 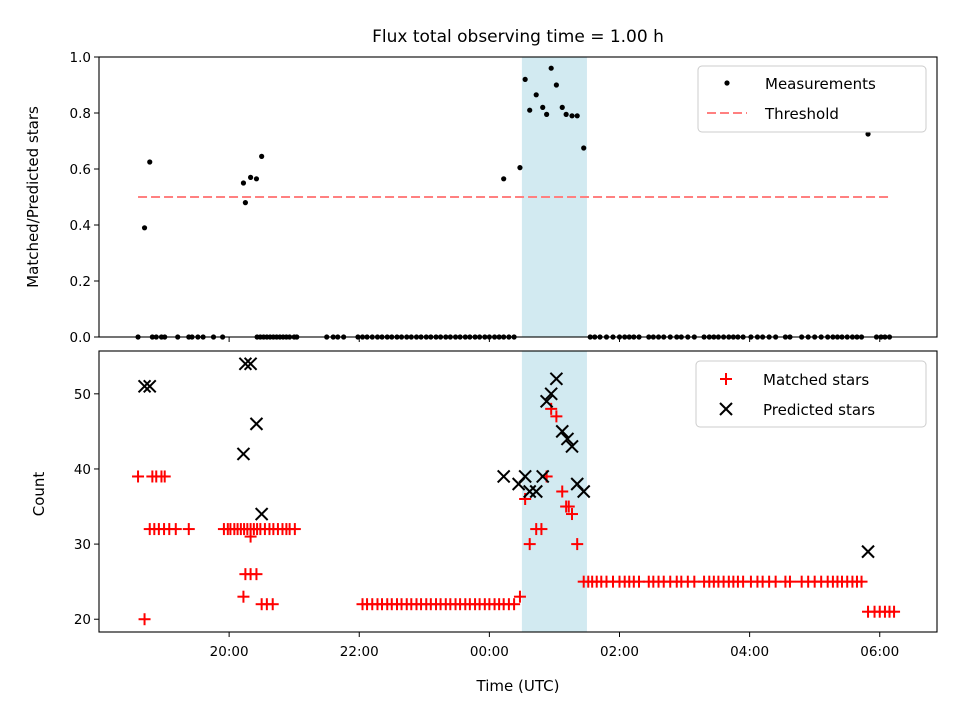 I want to click on legend-predicted-label: Predicted stars, so click(x=819, y=410).